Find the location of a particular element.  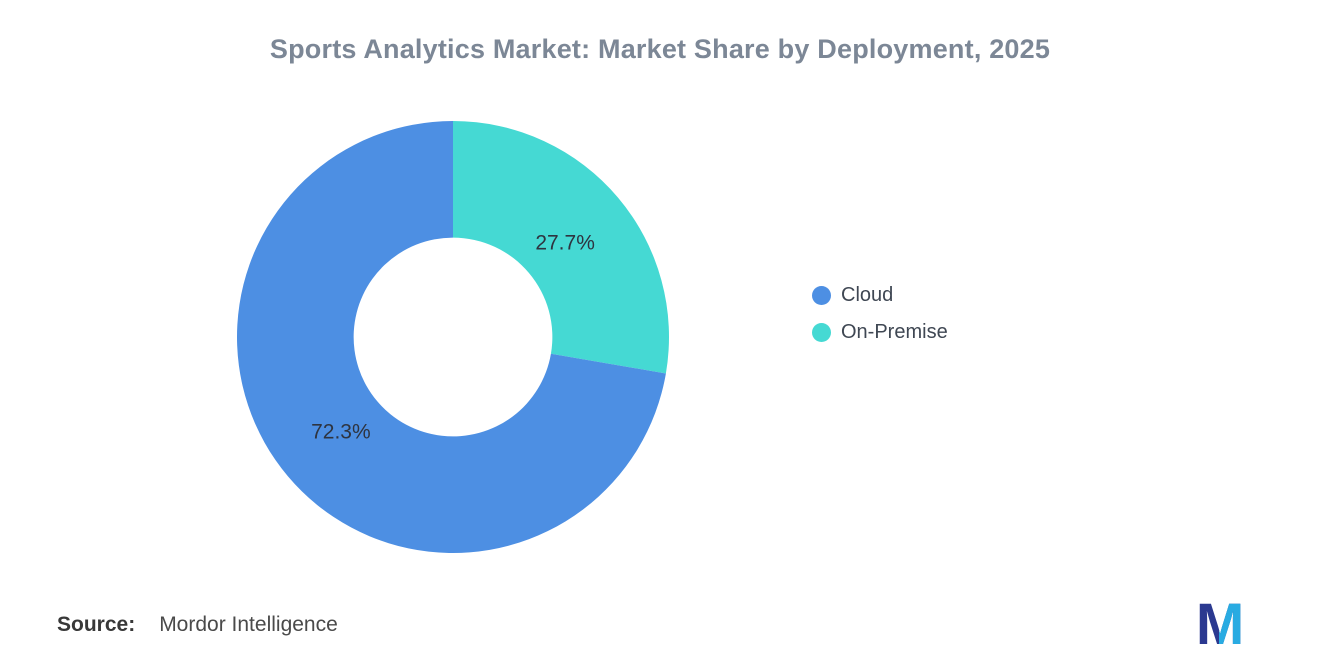

mordor-intelligence-logo: M M is located at coordinates (1220, 623).